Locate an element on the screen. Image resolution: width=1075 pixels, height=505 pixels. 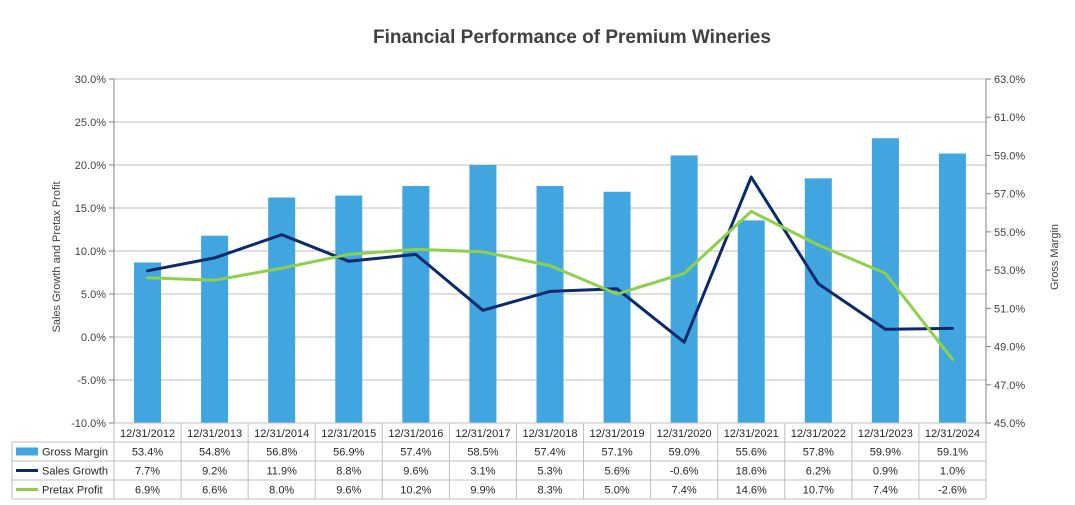
table-cell-value: 0.9% is located at coordinates (885, 472).